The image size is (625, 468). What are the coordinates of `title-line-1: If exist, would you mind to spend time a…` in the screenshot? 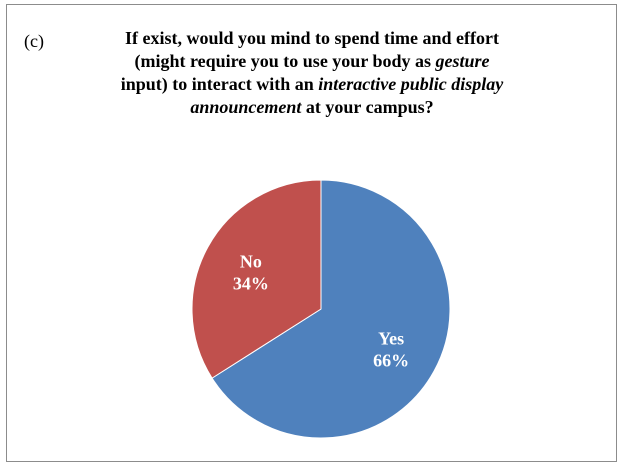 It's located at (312, 38).